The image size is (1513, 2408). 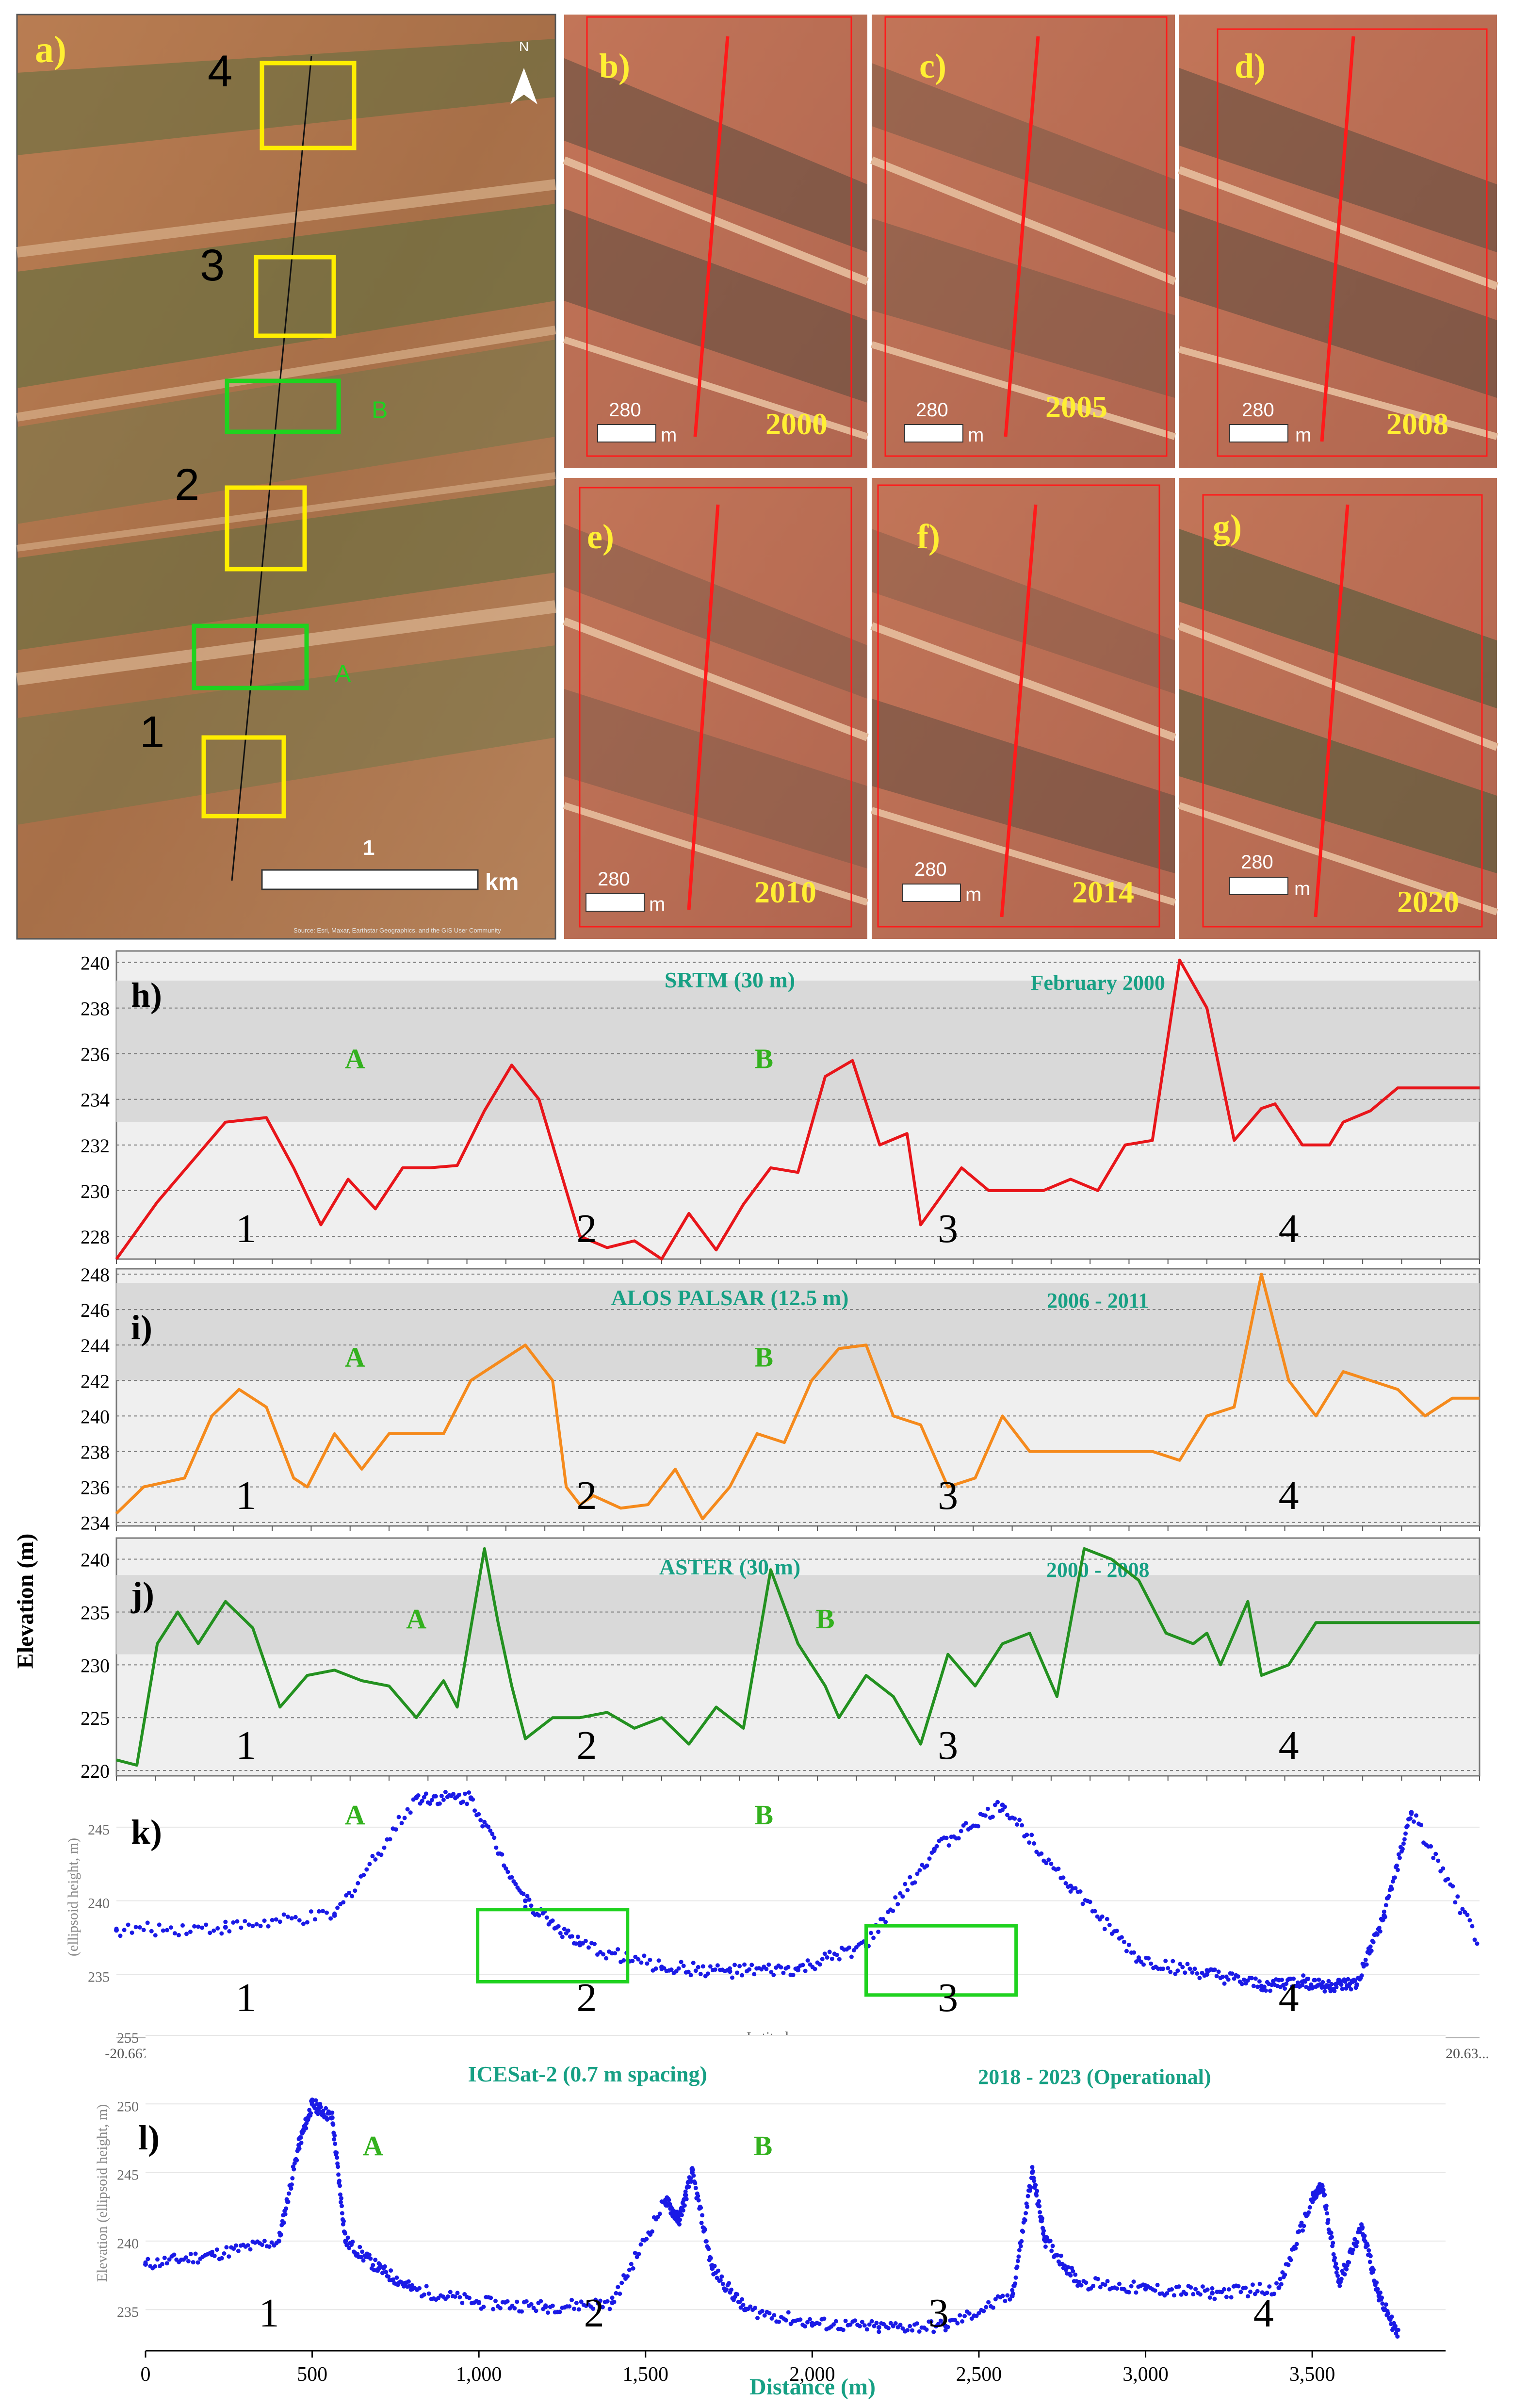 I want to click on photo-panel-g: g) 280 m 2020, so click(x=1338, y=708).